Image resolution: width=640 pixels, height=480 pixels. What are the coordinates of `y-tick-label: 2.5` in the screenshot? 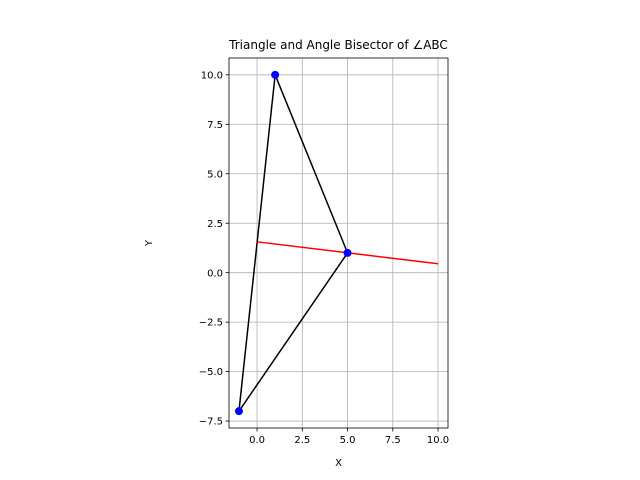 It's located at (215, 224).